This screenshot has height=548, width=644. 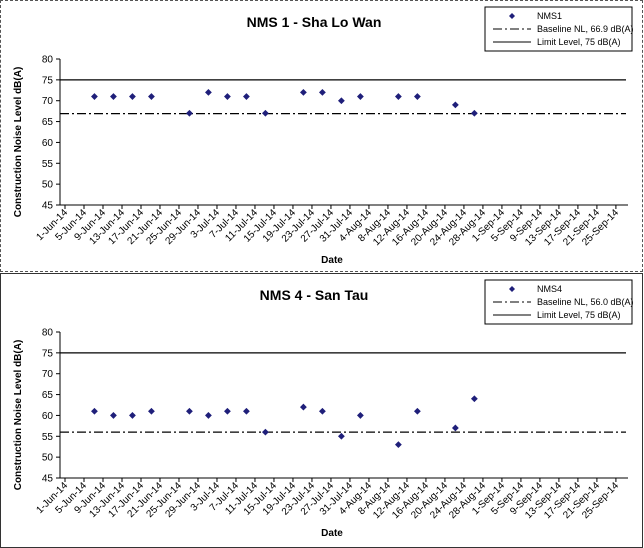 I want to click on chart-title: NMS 4 - San Tau, so click(x=314, y=295).